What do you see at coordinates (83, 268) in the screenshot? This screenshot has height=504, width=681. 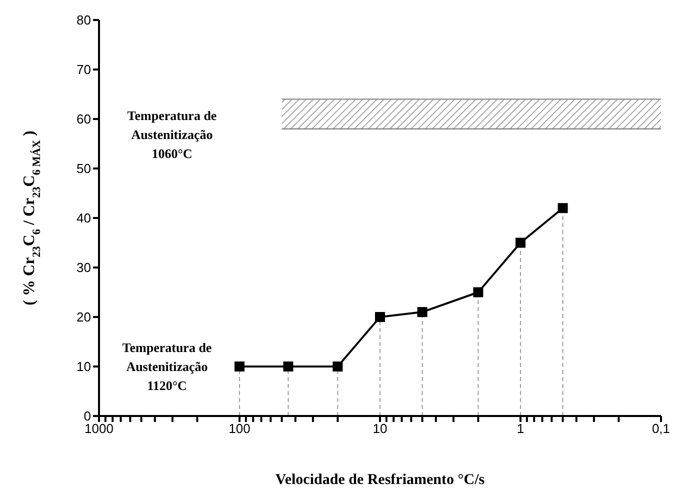 I see `y-tick-label: 30` at bounding box center [83, 268].